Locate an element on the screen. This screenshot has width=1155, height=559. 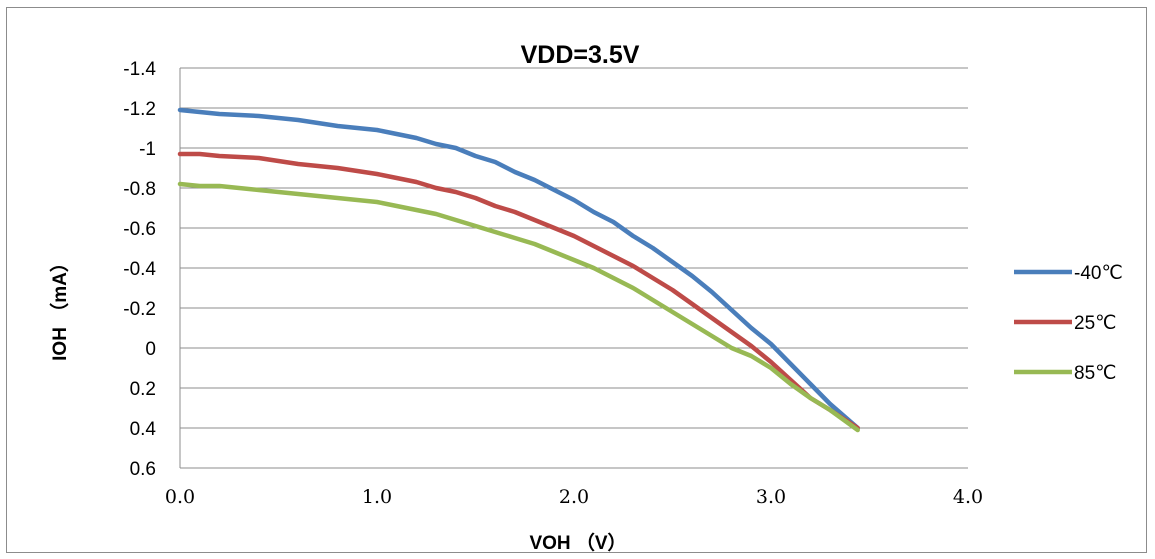
legend-label: 85℃ is located at coordinates (1095, 373).